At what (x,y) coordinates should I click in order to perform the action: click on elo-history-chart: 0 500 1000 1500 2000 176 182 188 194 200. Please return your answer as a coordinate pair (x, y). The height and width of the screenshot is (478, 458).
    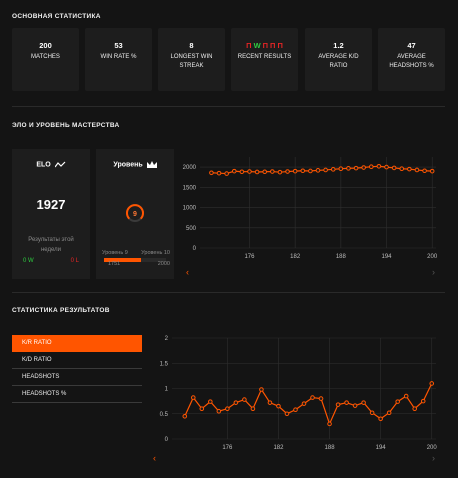
    Looking at the image, I should click on (310, 208).